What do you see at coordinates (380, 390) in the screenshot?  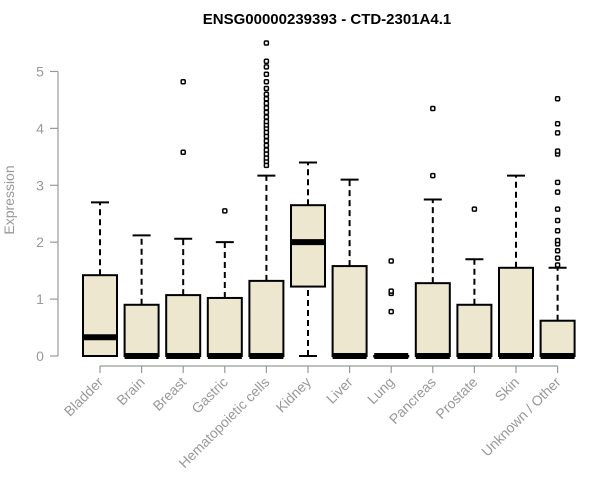 I see `x-tick-label-7: Lung` at bounding box center [380, 390].